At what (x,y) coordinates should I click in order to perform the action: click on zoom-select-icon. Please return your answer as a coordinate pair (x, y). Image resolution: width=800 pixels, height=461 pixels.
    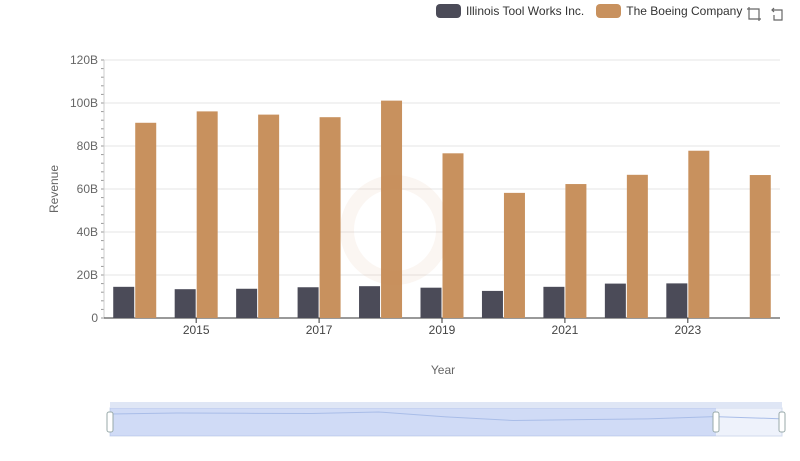
    Looking at the image, I should click on (754, 14).